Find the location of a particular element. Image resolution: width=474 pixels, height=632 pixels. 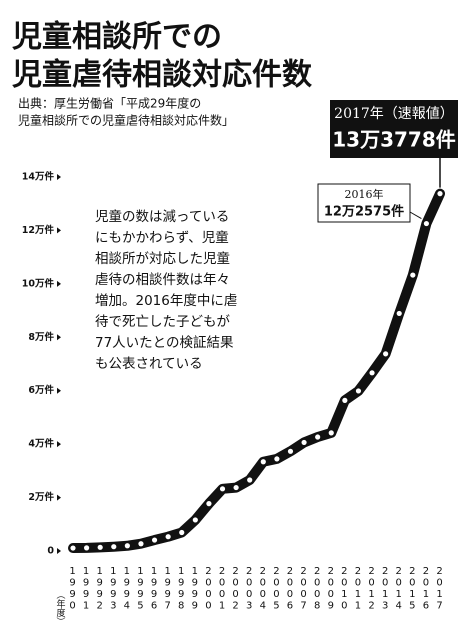

x-tick-label: 2007 is located at coordinates (303, 589).